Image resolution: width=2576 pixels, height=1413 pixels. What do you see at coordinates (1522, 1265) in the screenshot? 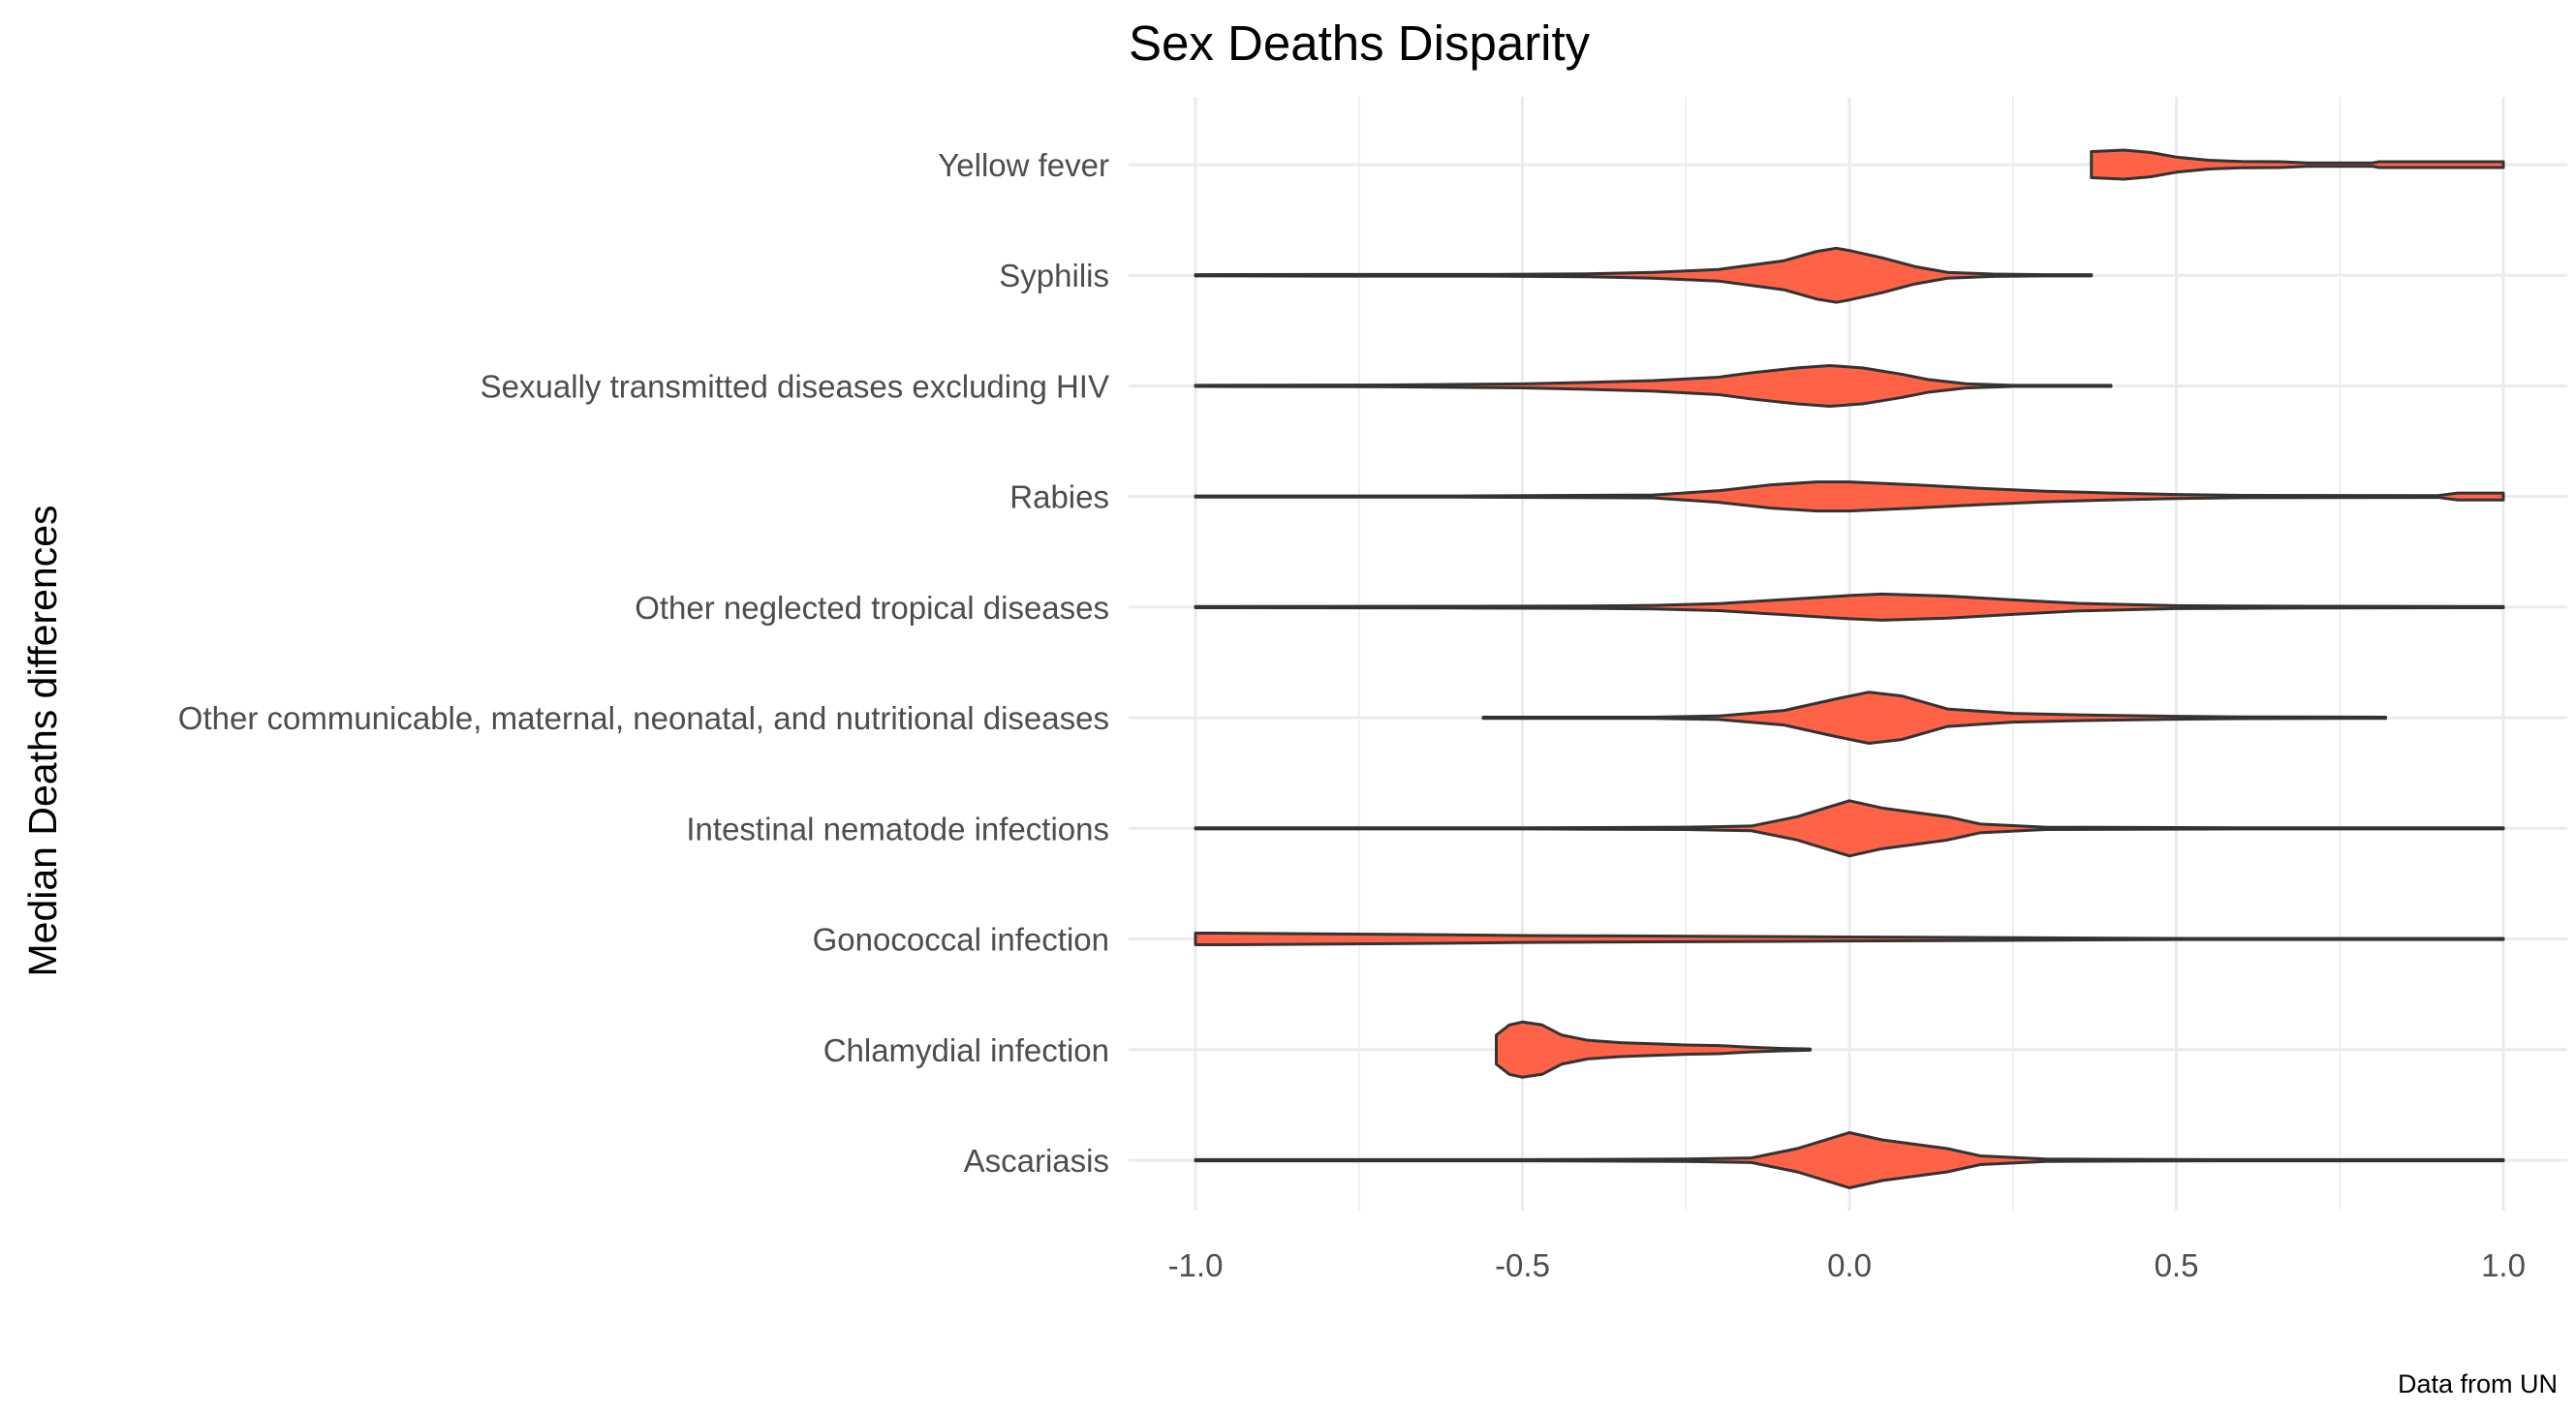
I see `x-tick-label: -0.5` at bounding box center [1522, 1265].